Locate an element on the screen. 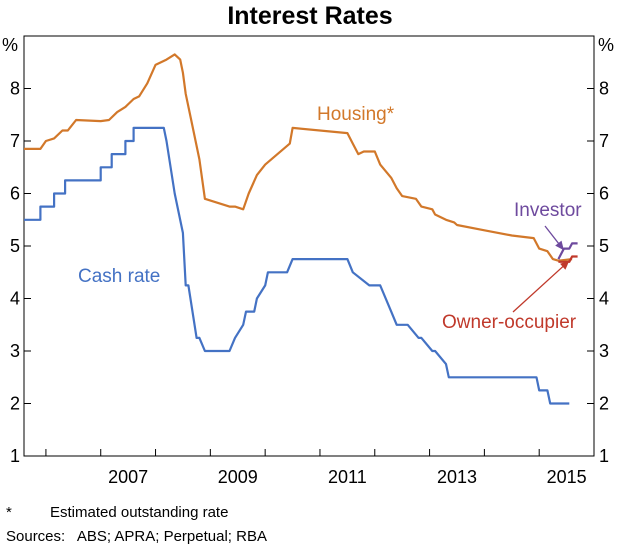  chart-title: Interest Rates is located at coordinates (310, 16).